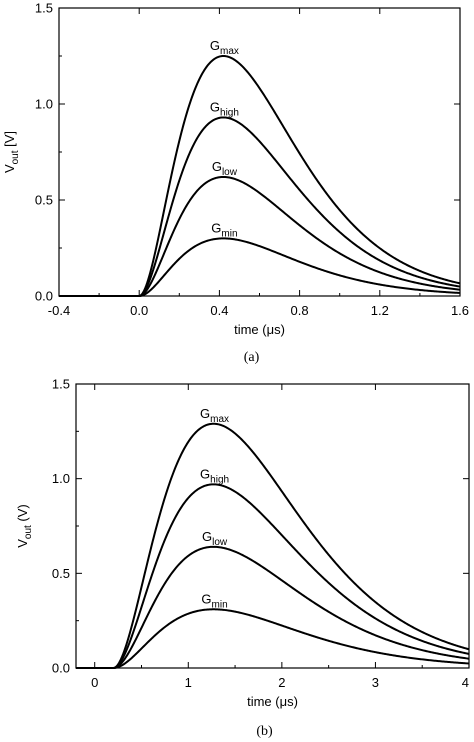 This screenshot has width=474, height=742. What do you see at coordinates (264, 731) in the screenshot?
I see `panel-caption: (b)` at bounding box center [264, 731].